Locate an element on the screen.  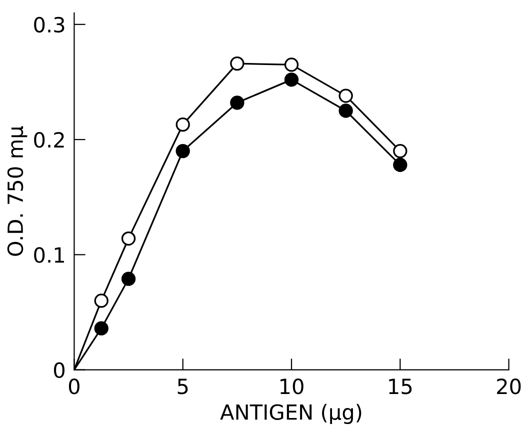
y-tick-label: 0 is located at coordinates (59, 370).